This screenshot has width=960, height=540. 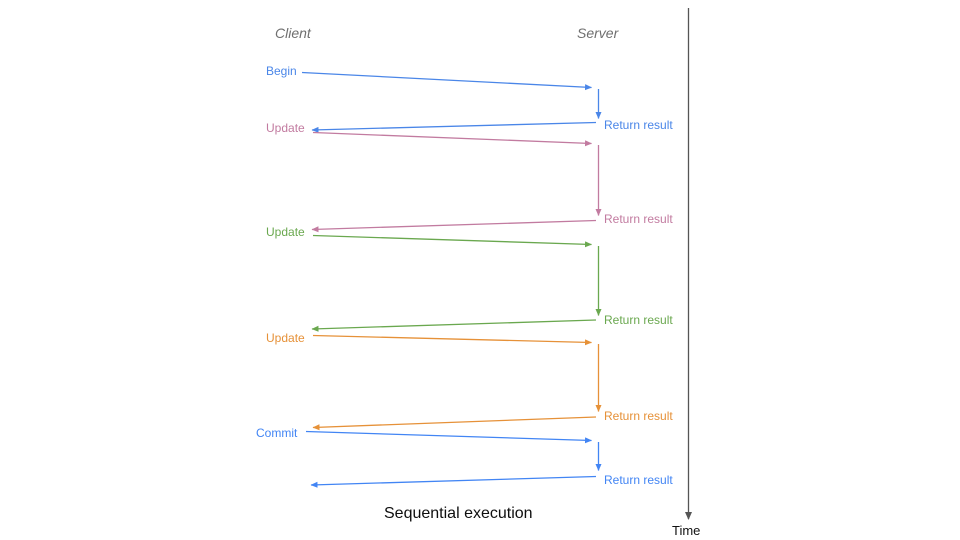 I want to click on server-header: Server, so click(x=598, y=33).